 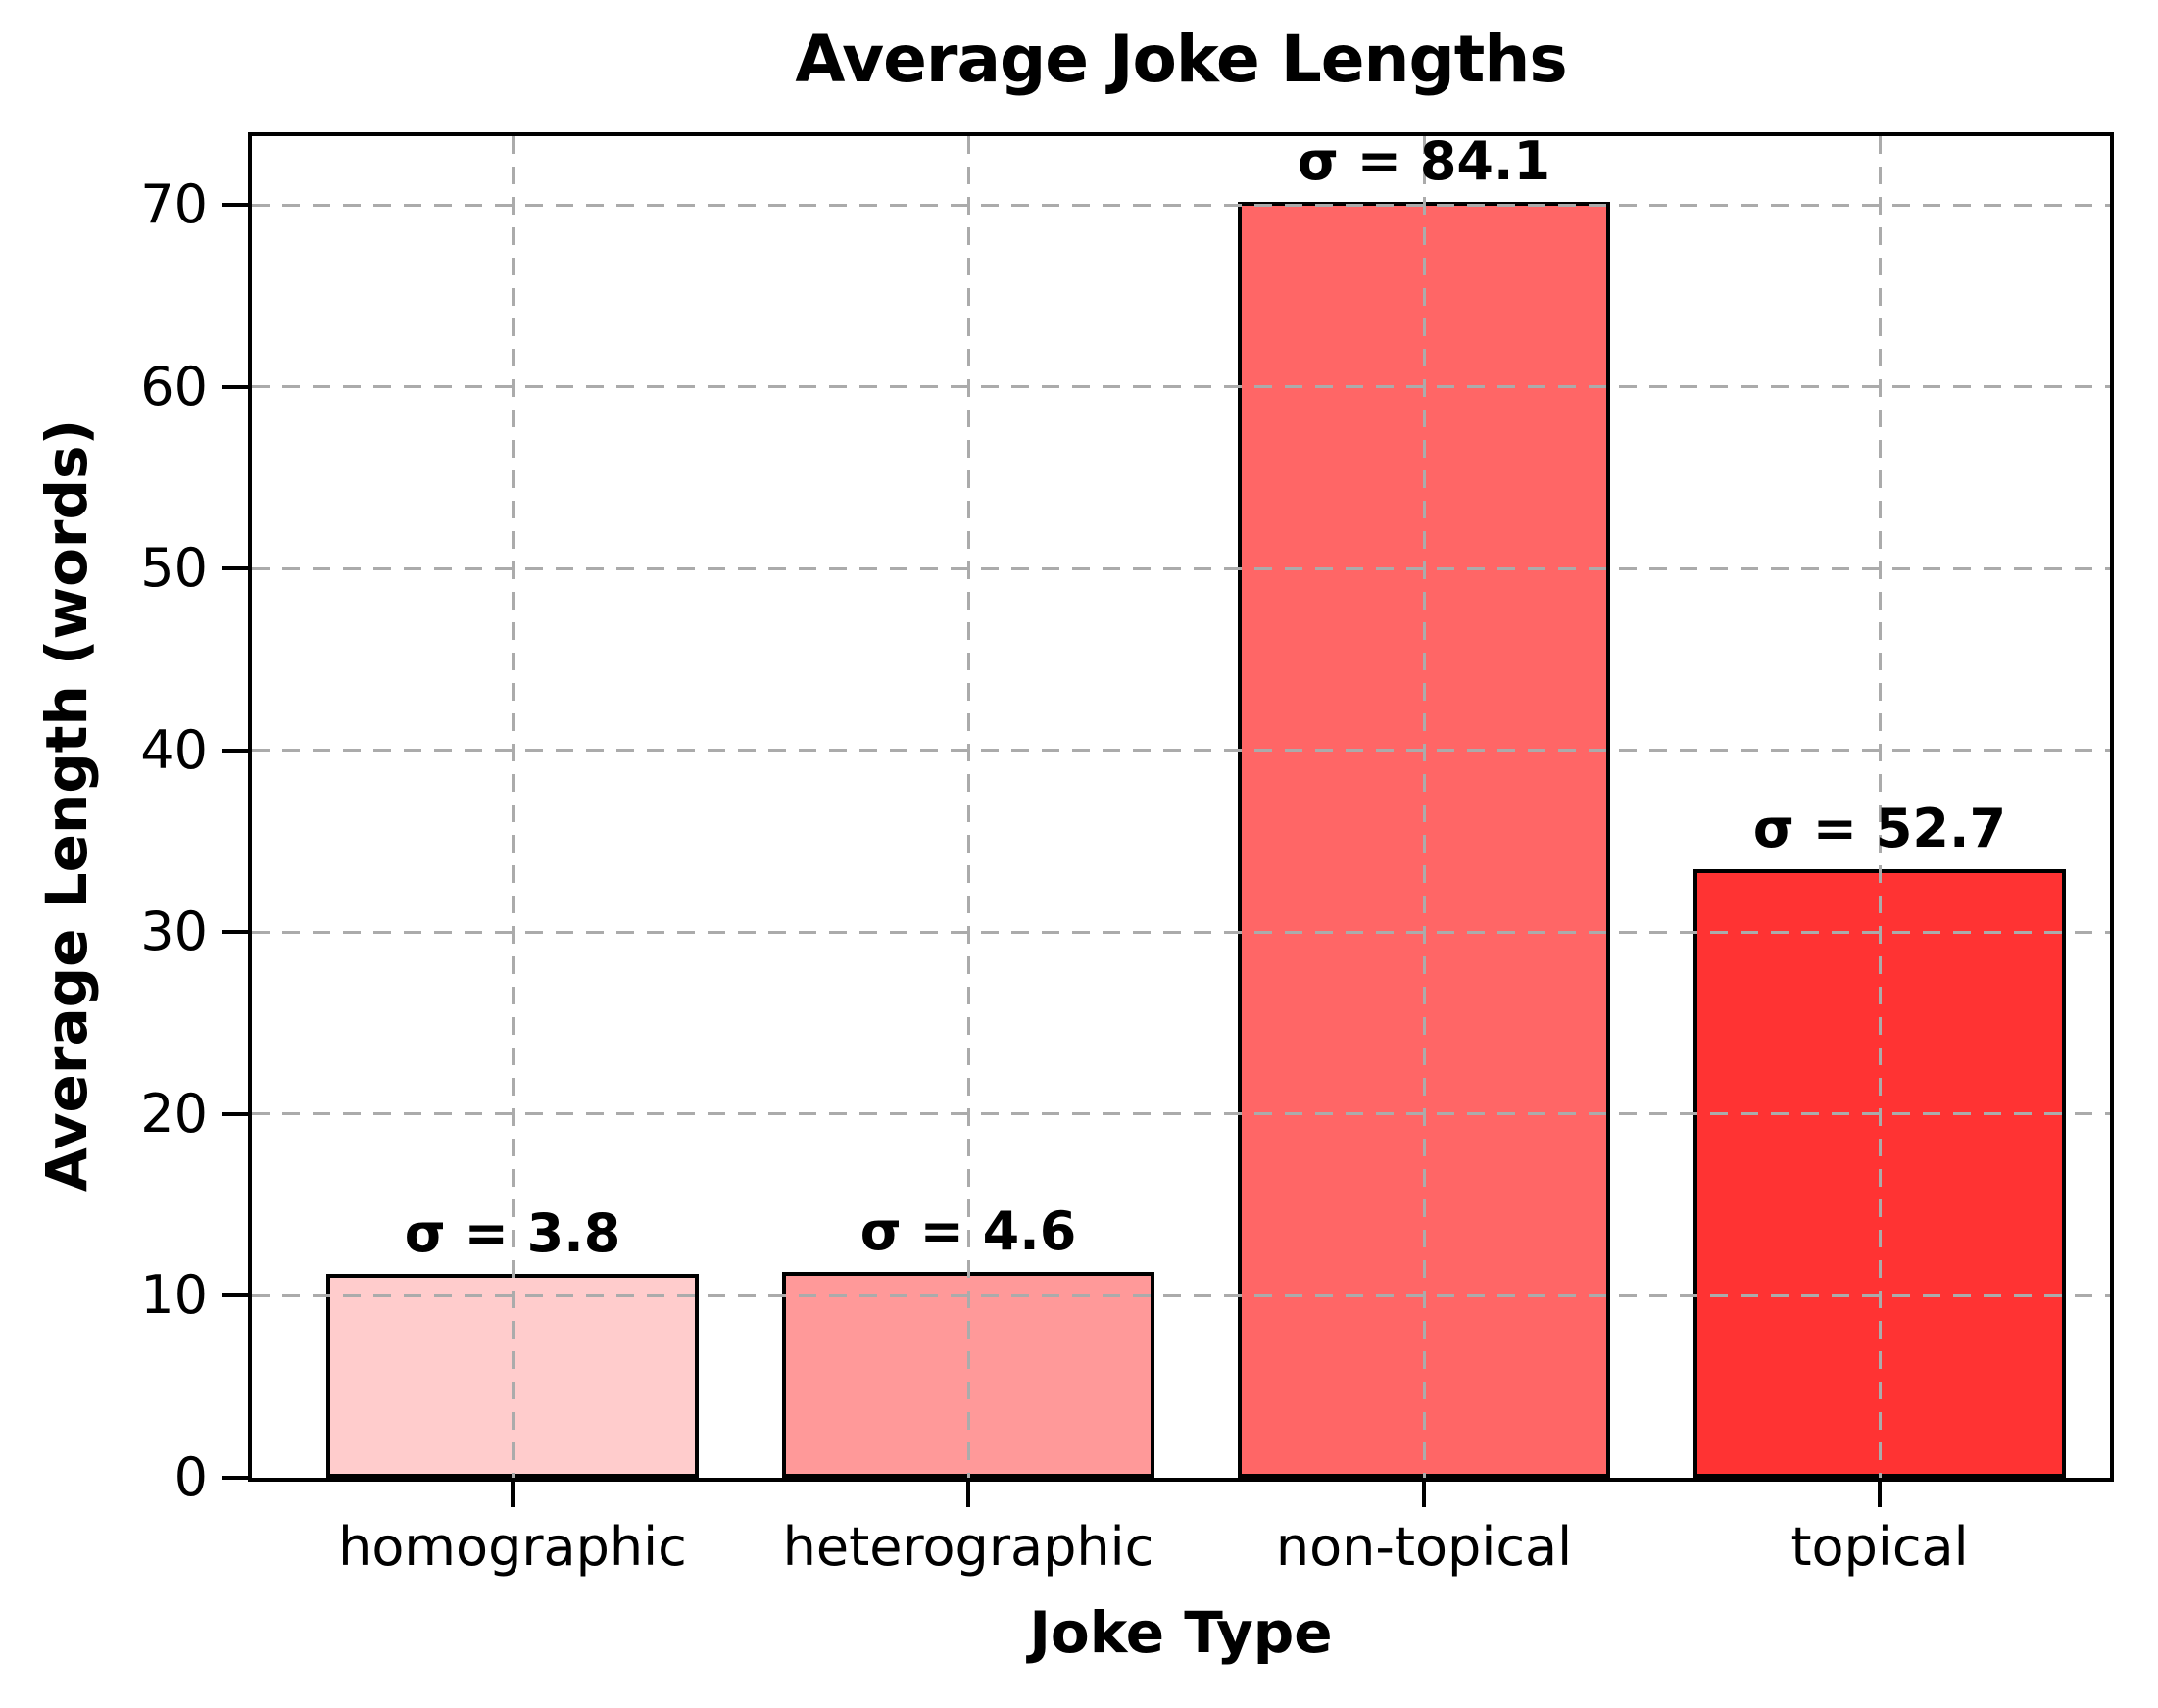 What do you see at coordinates (174, 1113) in the screenshot?
I see `ytick-label-20: 20` at bounding box center [174, 1113].